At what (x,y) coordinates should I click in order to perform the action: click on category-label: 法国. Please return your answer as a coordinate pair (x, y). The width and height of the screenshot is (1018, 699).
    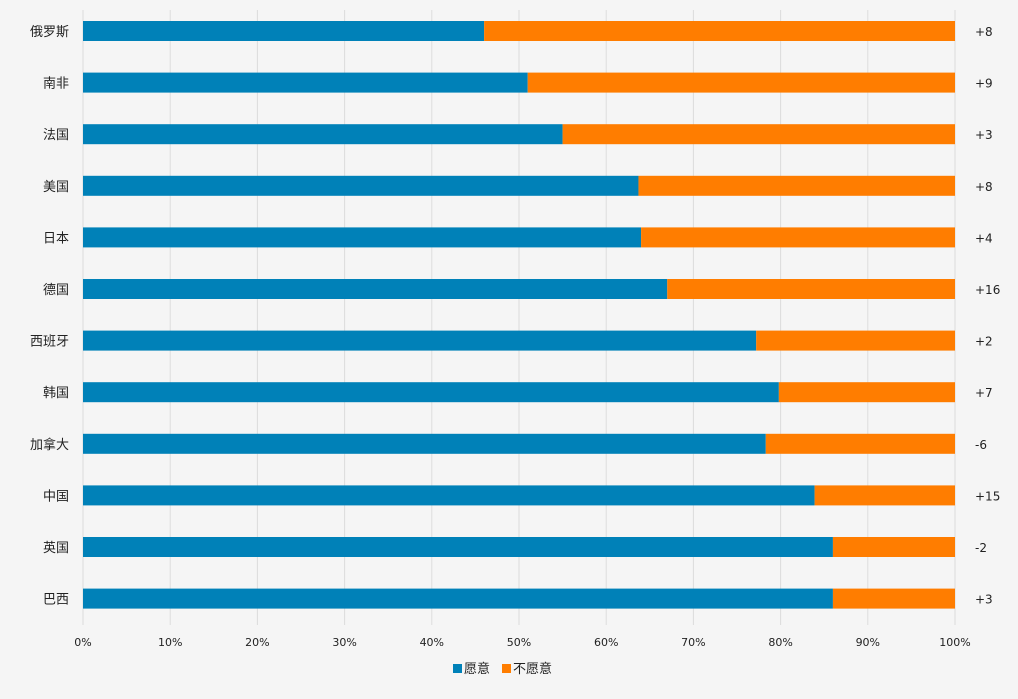
    Looking at the image, I should click on (56, 135).